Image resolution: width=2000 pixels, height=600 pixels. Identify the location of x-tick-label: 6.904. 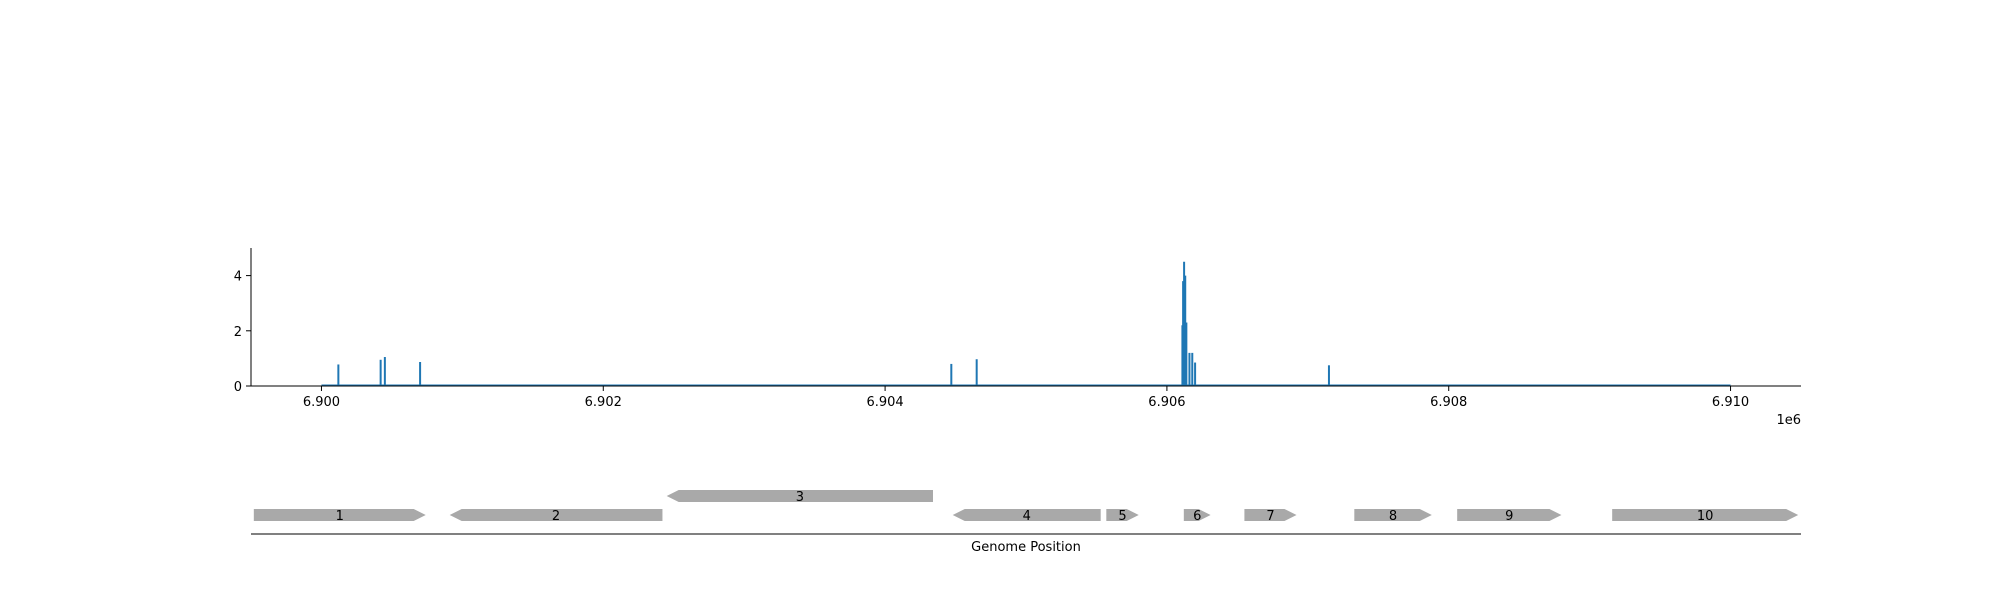
(884, 402).